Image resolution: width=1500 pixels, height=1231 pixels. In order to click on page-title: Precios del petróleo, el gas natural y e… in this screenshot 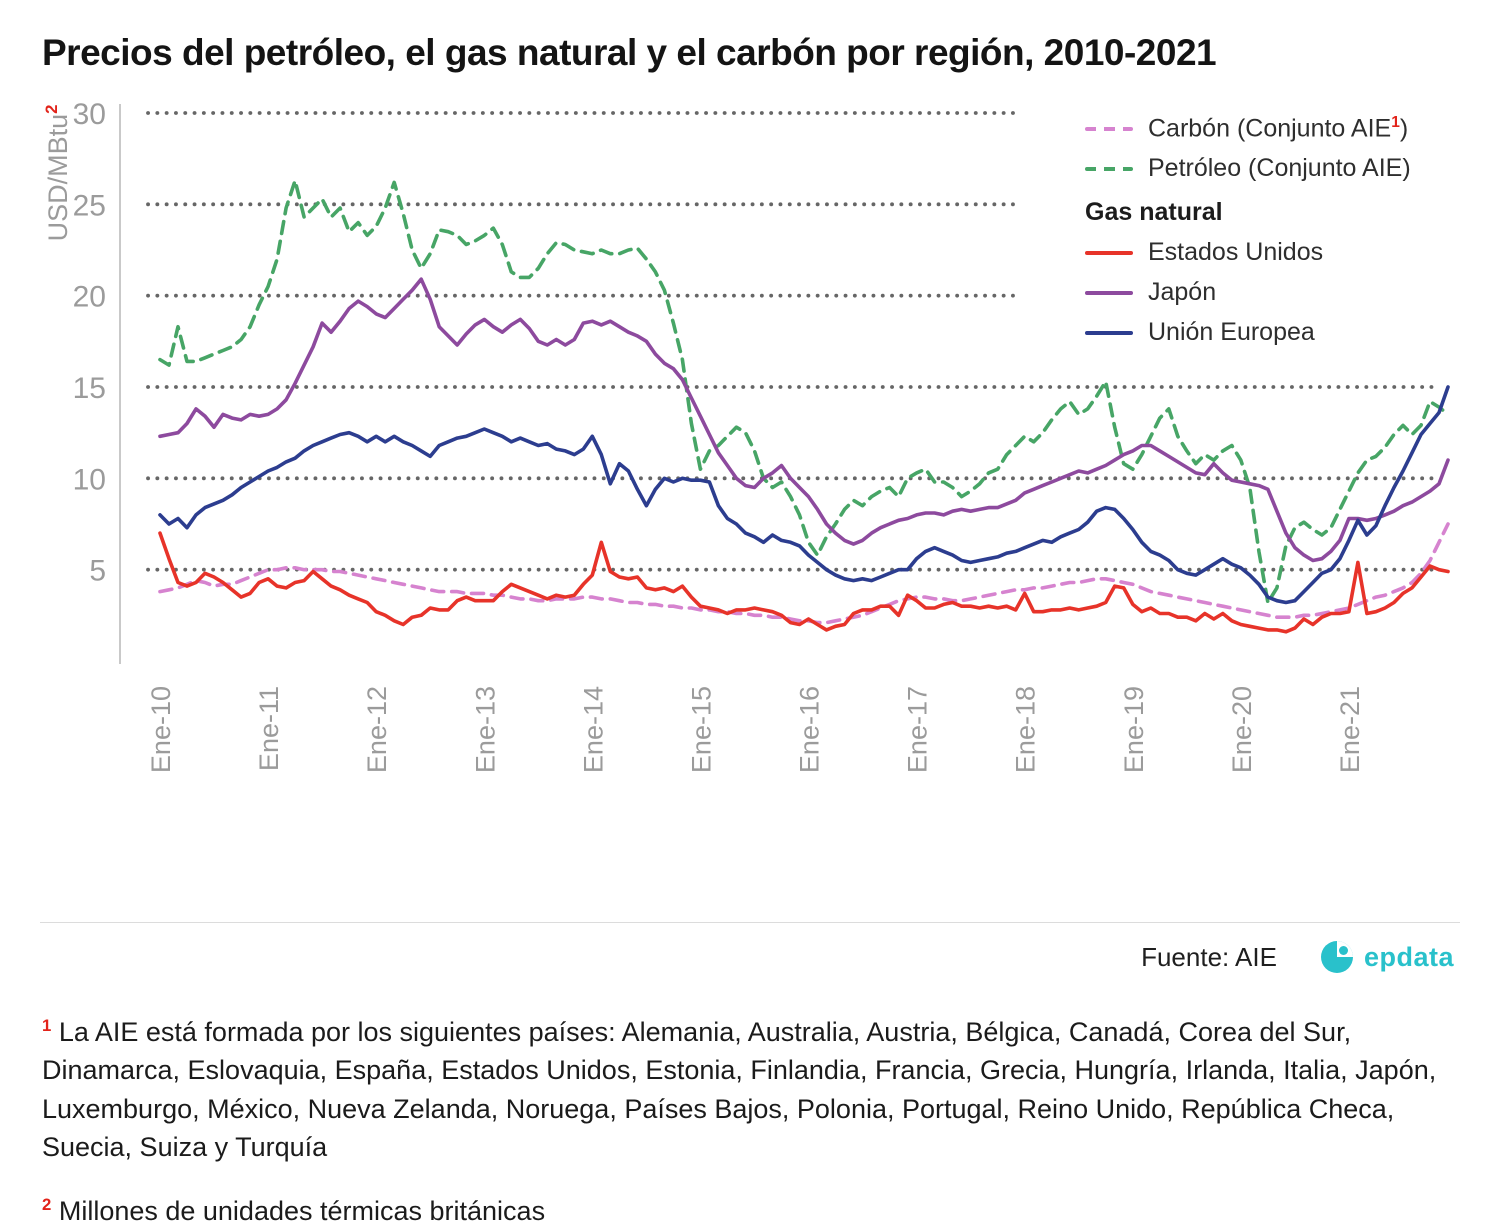, I will do `click(629, 52)`.